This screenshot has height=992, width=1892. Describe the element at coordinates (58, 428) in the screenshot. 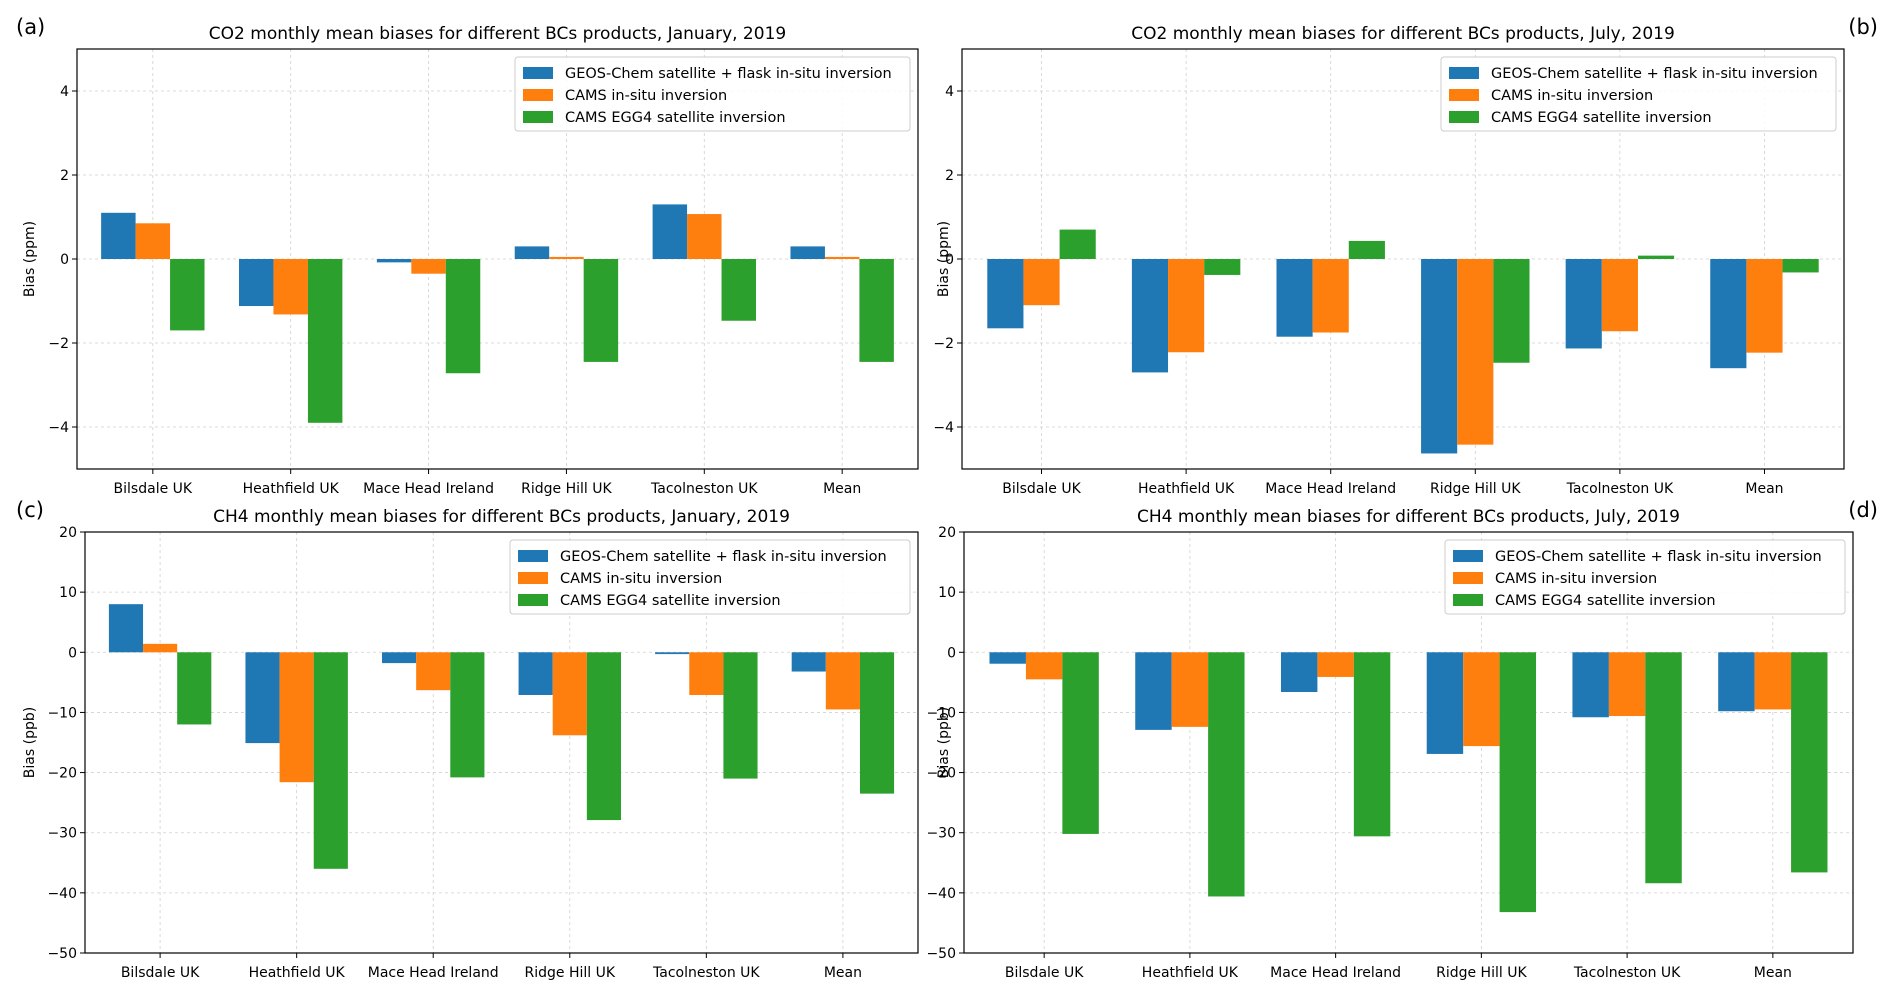

I see `y-tick-label: −4` at that location.